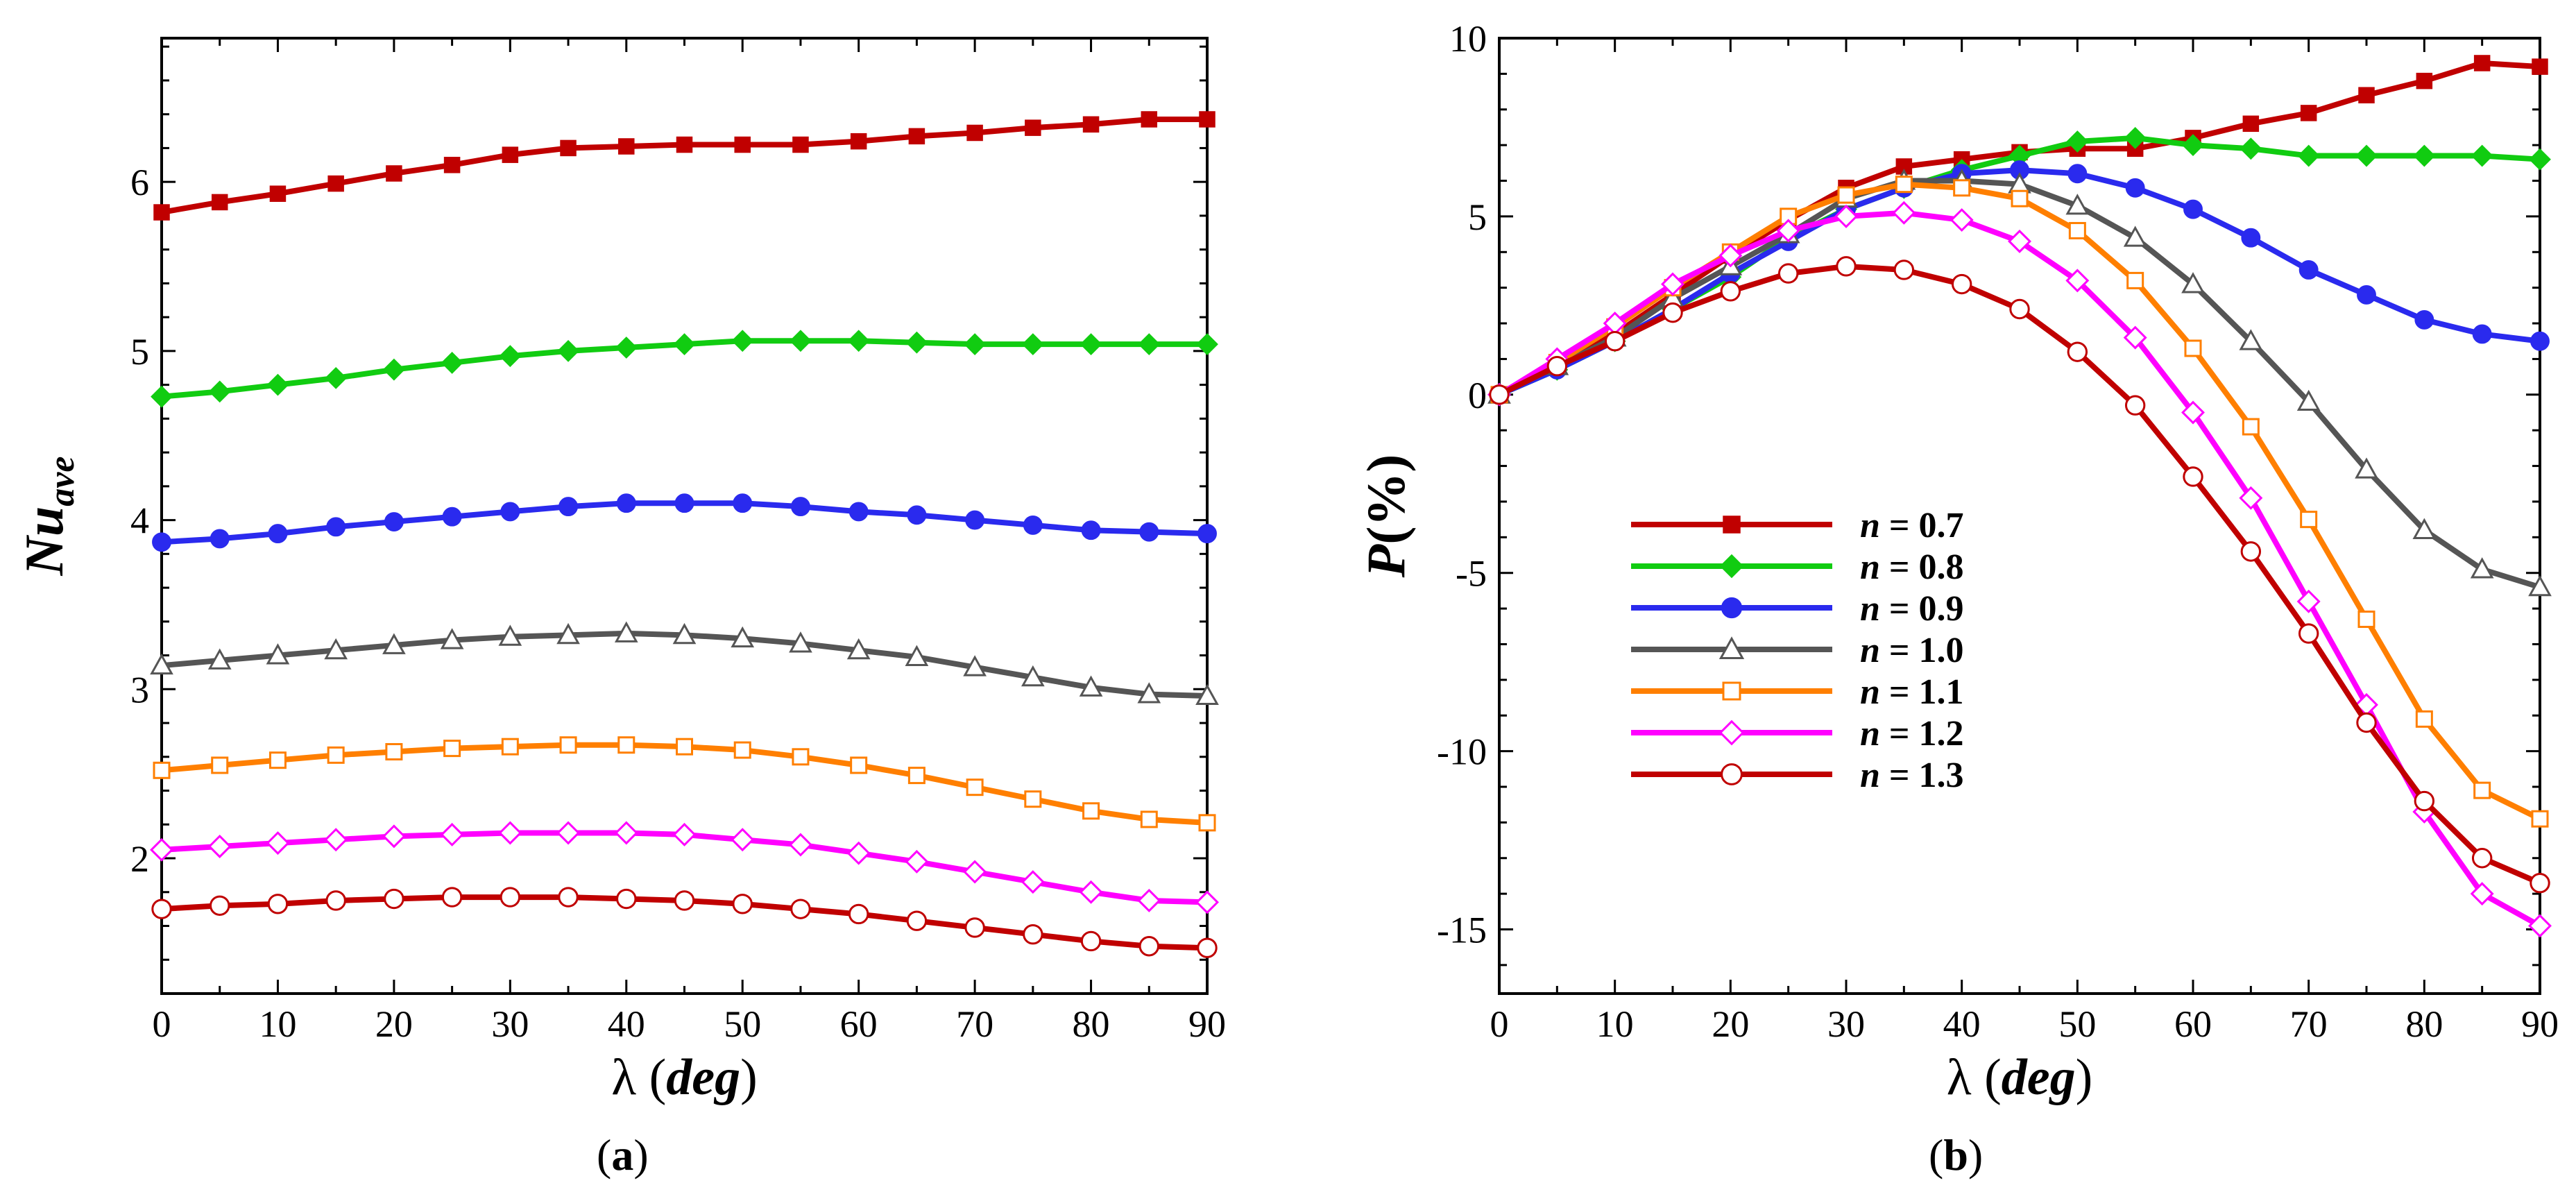 The height and width of the screenshot is (1192, 2576). What do you see at coordinates (1477, 217) in the screenshot?
I see `y-tick-label: 5` at bounding box center [1477, 217].